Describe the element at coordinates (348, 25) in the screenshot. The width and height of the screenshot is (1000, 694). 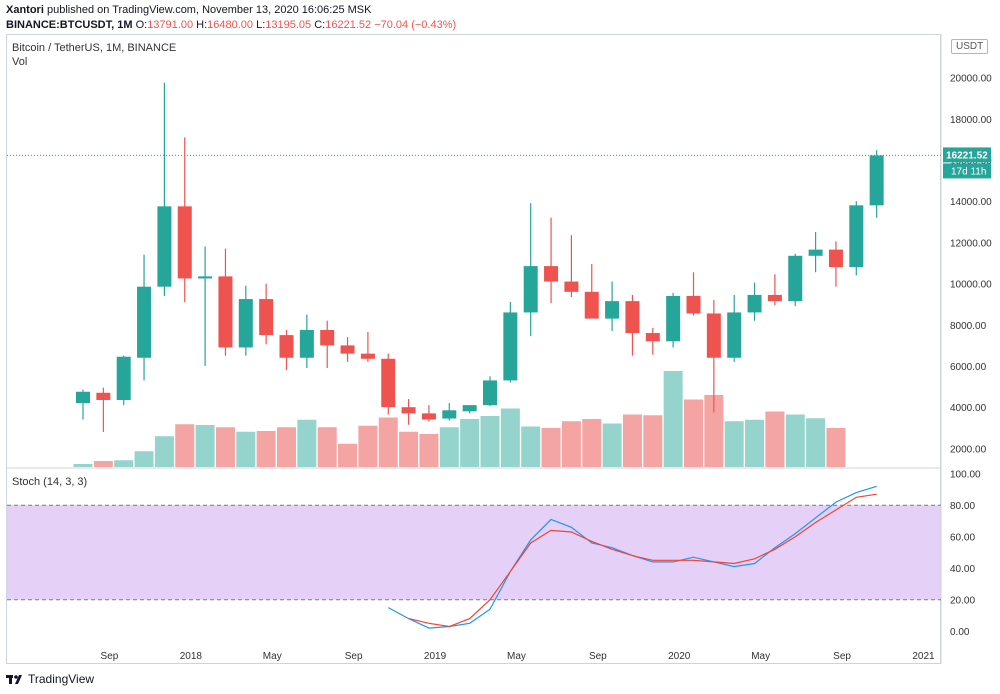
I see `close-value: 16221.52` at that location.